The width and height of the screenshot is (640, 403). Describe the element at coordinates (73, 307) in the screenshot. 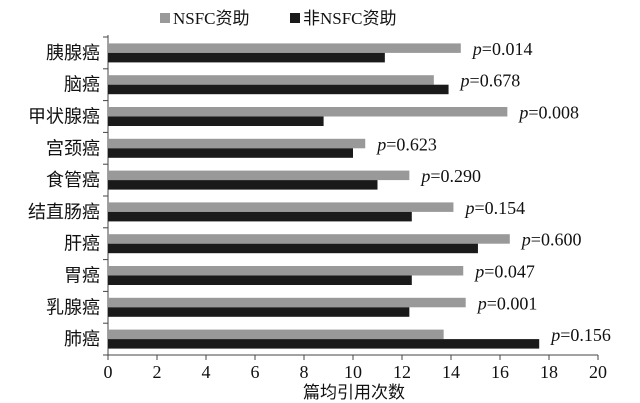

I see `category-label: 乳腺癌` at that location.